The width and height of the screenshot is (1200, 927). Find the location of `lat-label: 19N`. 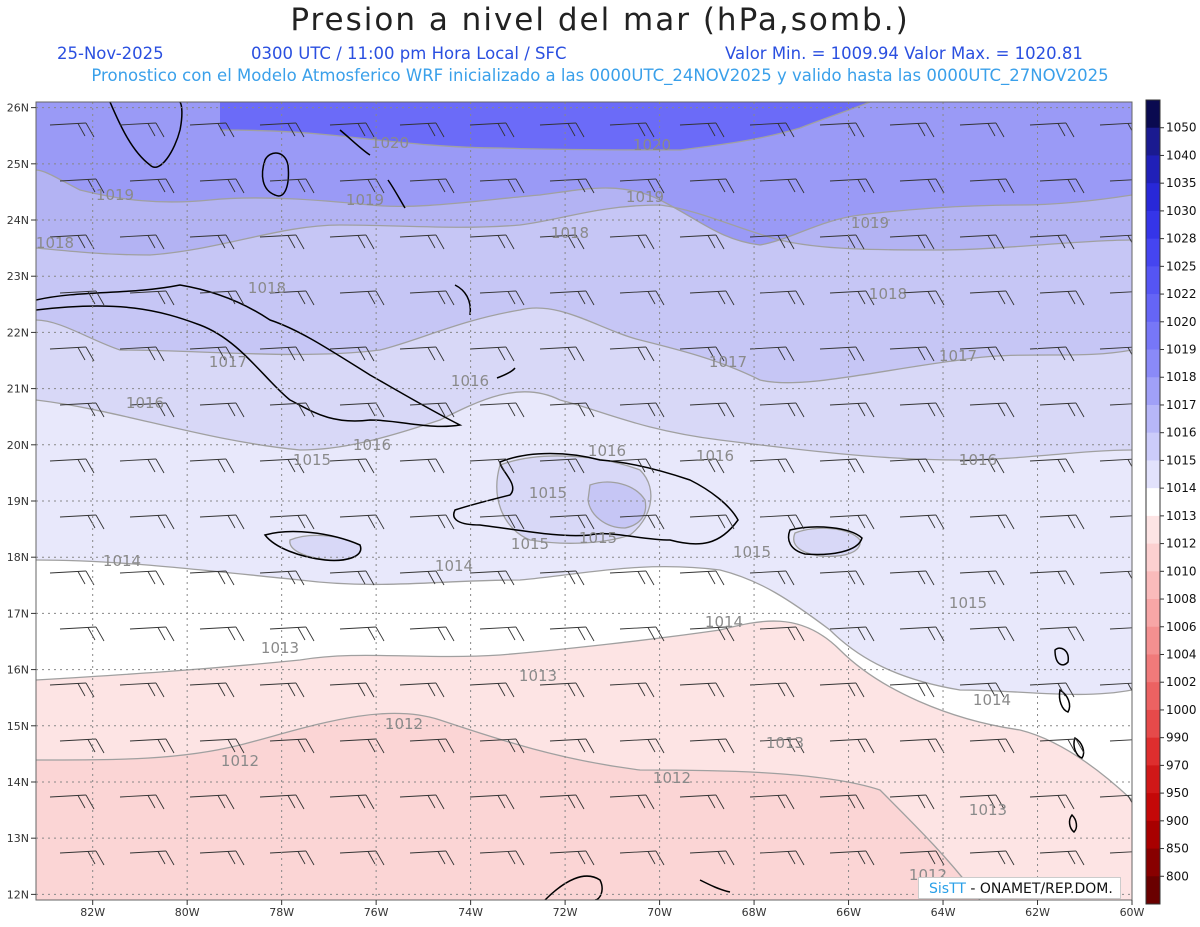

lat-label: 19N is located at coordinates (18, 501).